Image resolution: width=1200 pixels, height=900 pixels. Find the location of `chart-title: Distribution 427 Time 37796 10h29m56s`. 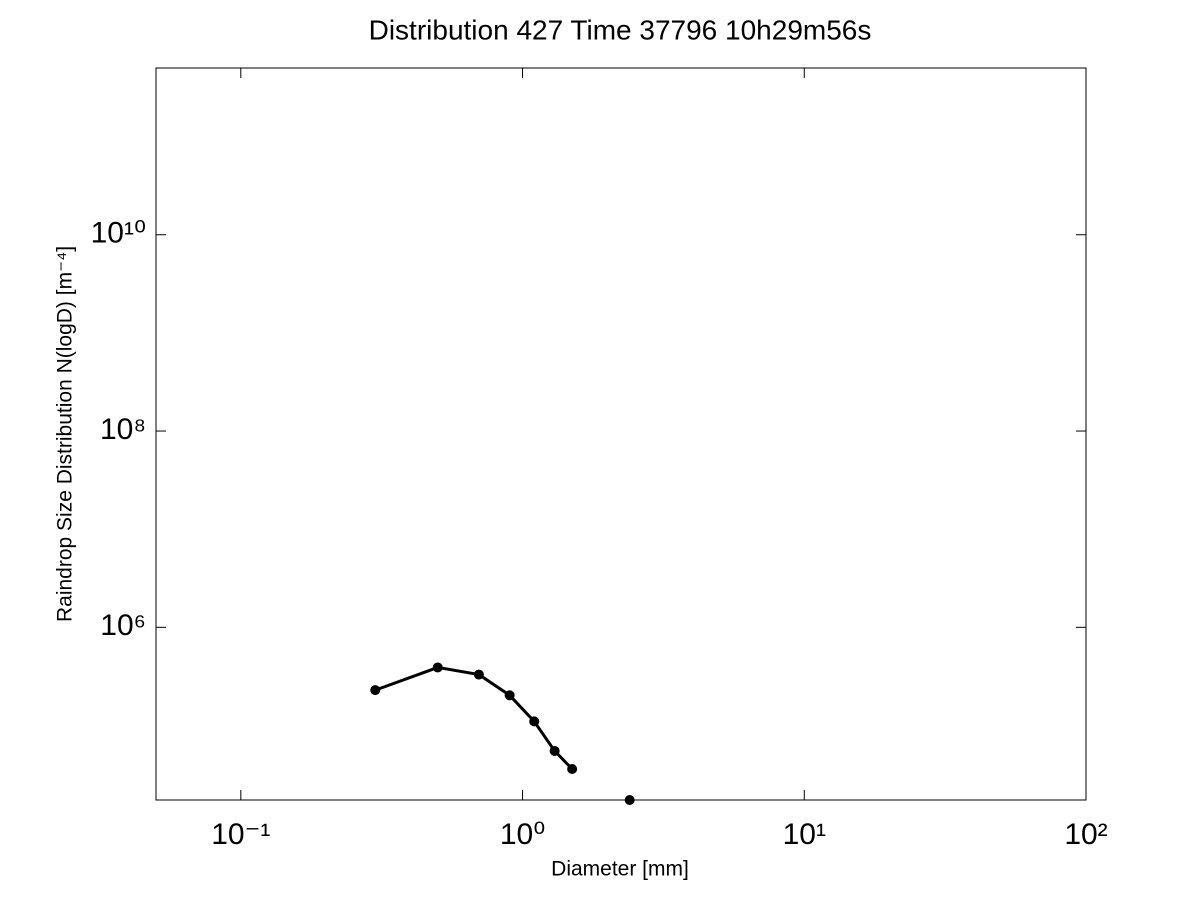

chart-title: Distribution 427 Time 37796 10h29m56s is located at coordinates (620, 29).